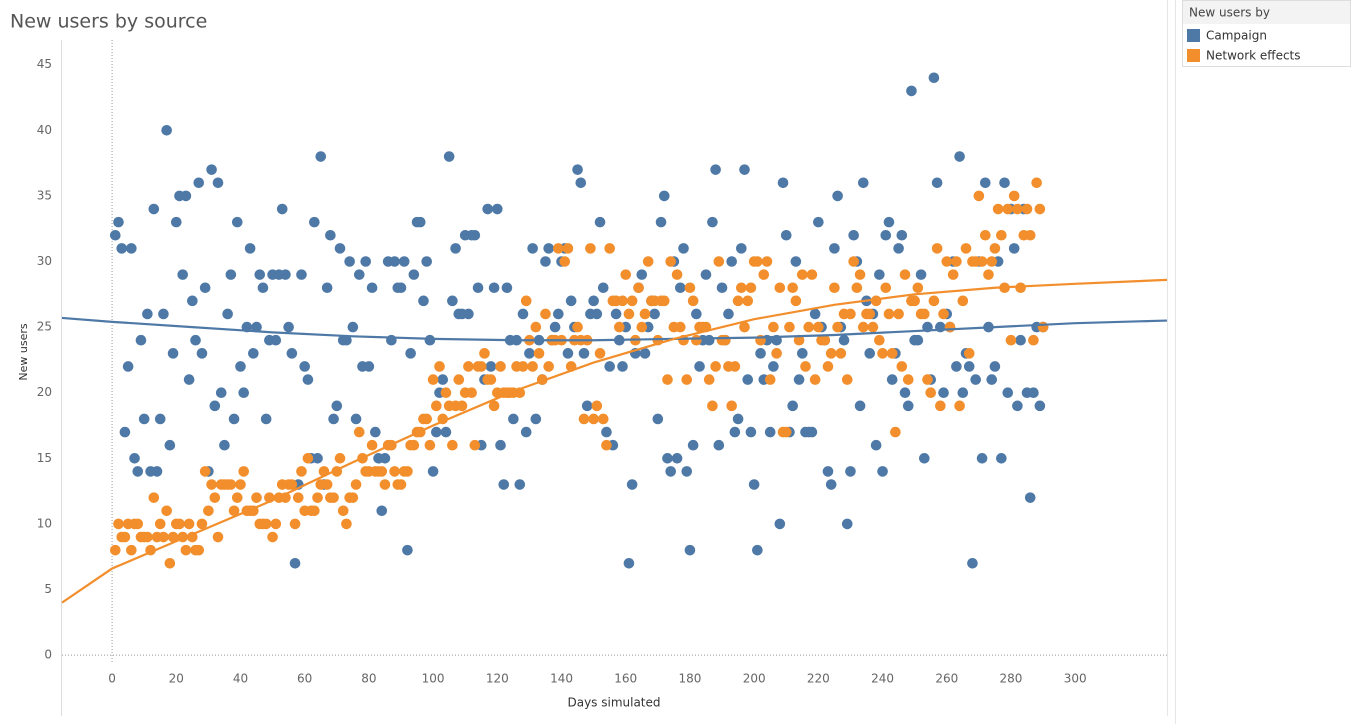  What do you see at coordinates (561, 679) in the screenshot?
I see `x-tick-label: 140` at bounding box center [561, 679].